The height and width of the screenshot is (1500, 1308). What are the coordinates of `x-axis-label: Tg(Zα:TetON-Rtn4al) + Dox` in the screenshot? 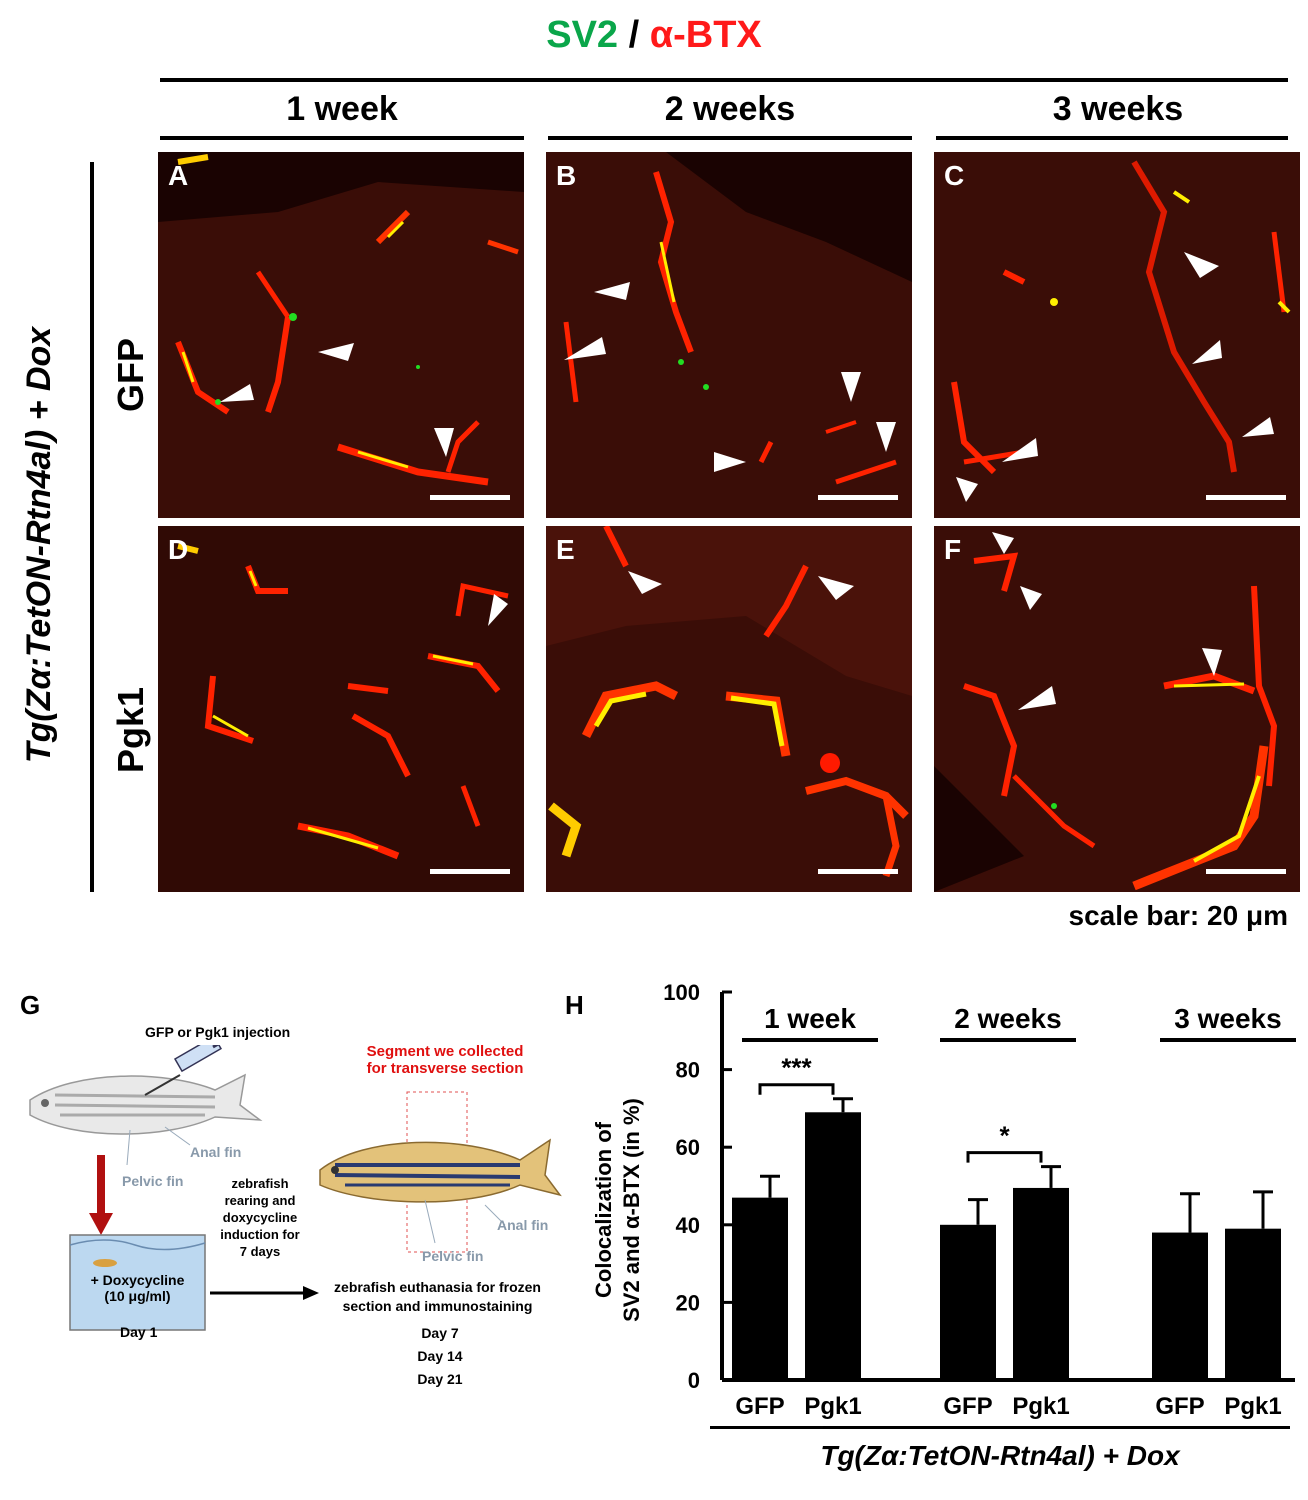 It's located at (1000, 1455).